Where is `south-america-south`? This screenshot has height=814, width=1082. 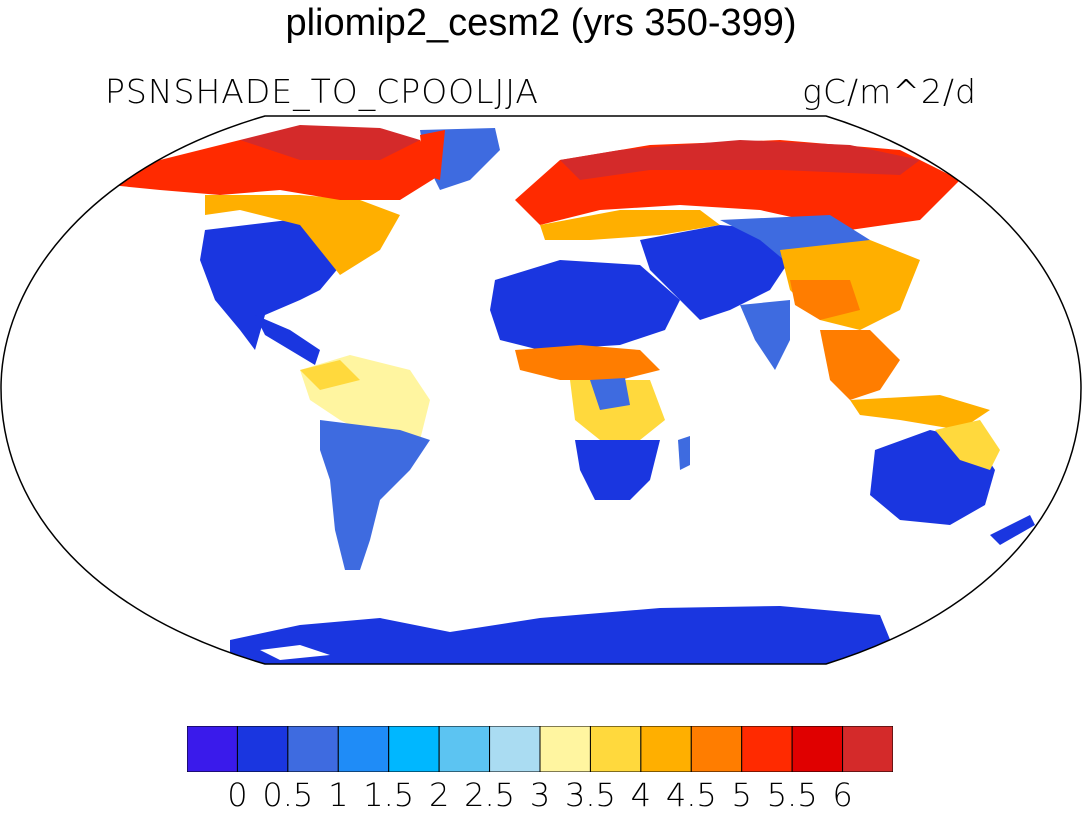
south-america-south is located at coordinates (375, 495).